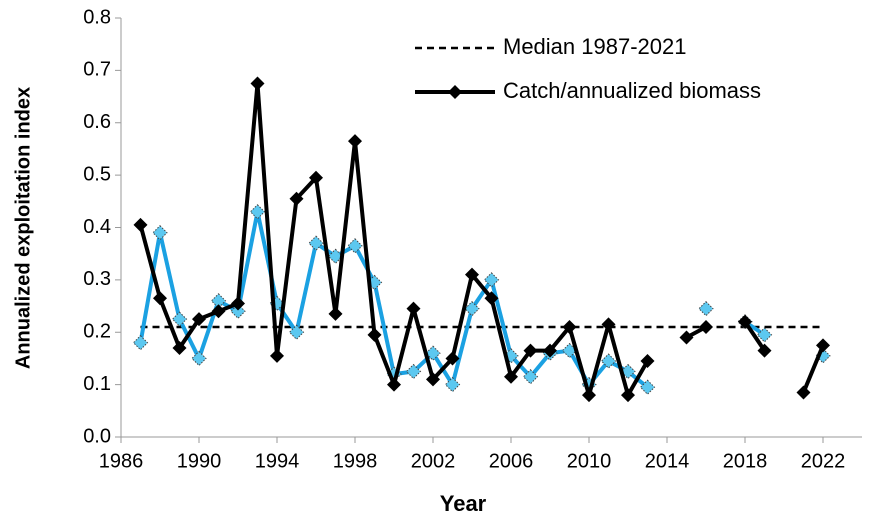 The width and height of the screenshot is (875, 527). Describe the element at coordinates (97, 436) in the screenshot. I see `y-tick-label: 0.0` at that location.